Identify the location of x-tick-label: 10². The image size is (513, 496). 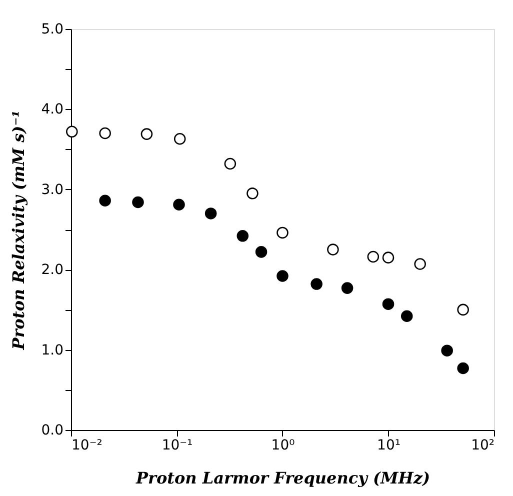
(482, 446).